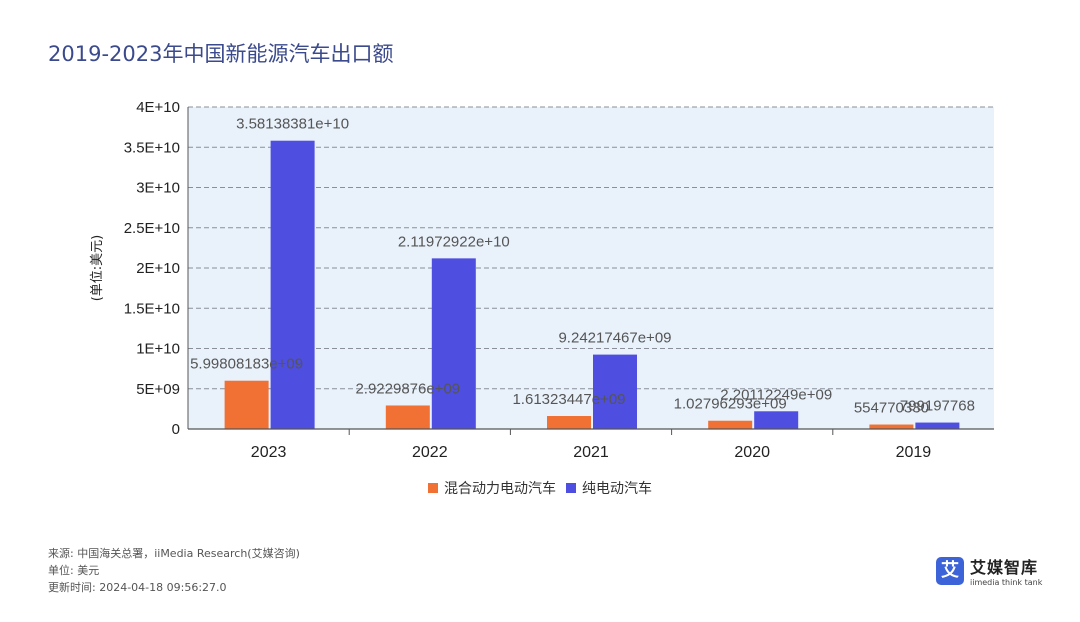 The height and width of the screenshot is (622, 1080). What do you see at coordinates (500, 489) in the screenshot?
I see `legend-label-hybrid: 混合动力电动汽车` at bounding box center [500, 489].